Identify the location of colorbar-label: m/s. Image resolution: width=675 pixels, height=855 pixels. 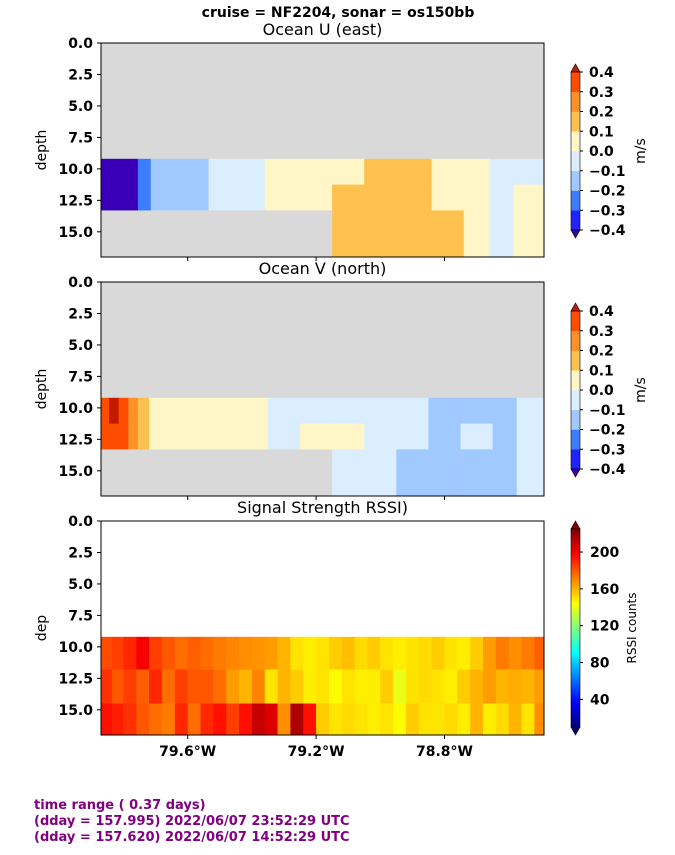
(641, 390).